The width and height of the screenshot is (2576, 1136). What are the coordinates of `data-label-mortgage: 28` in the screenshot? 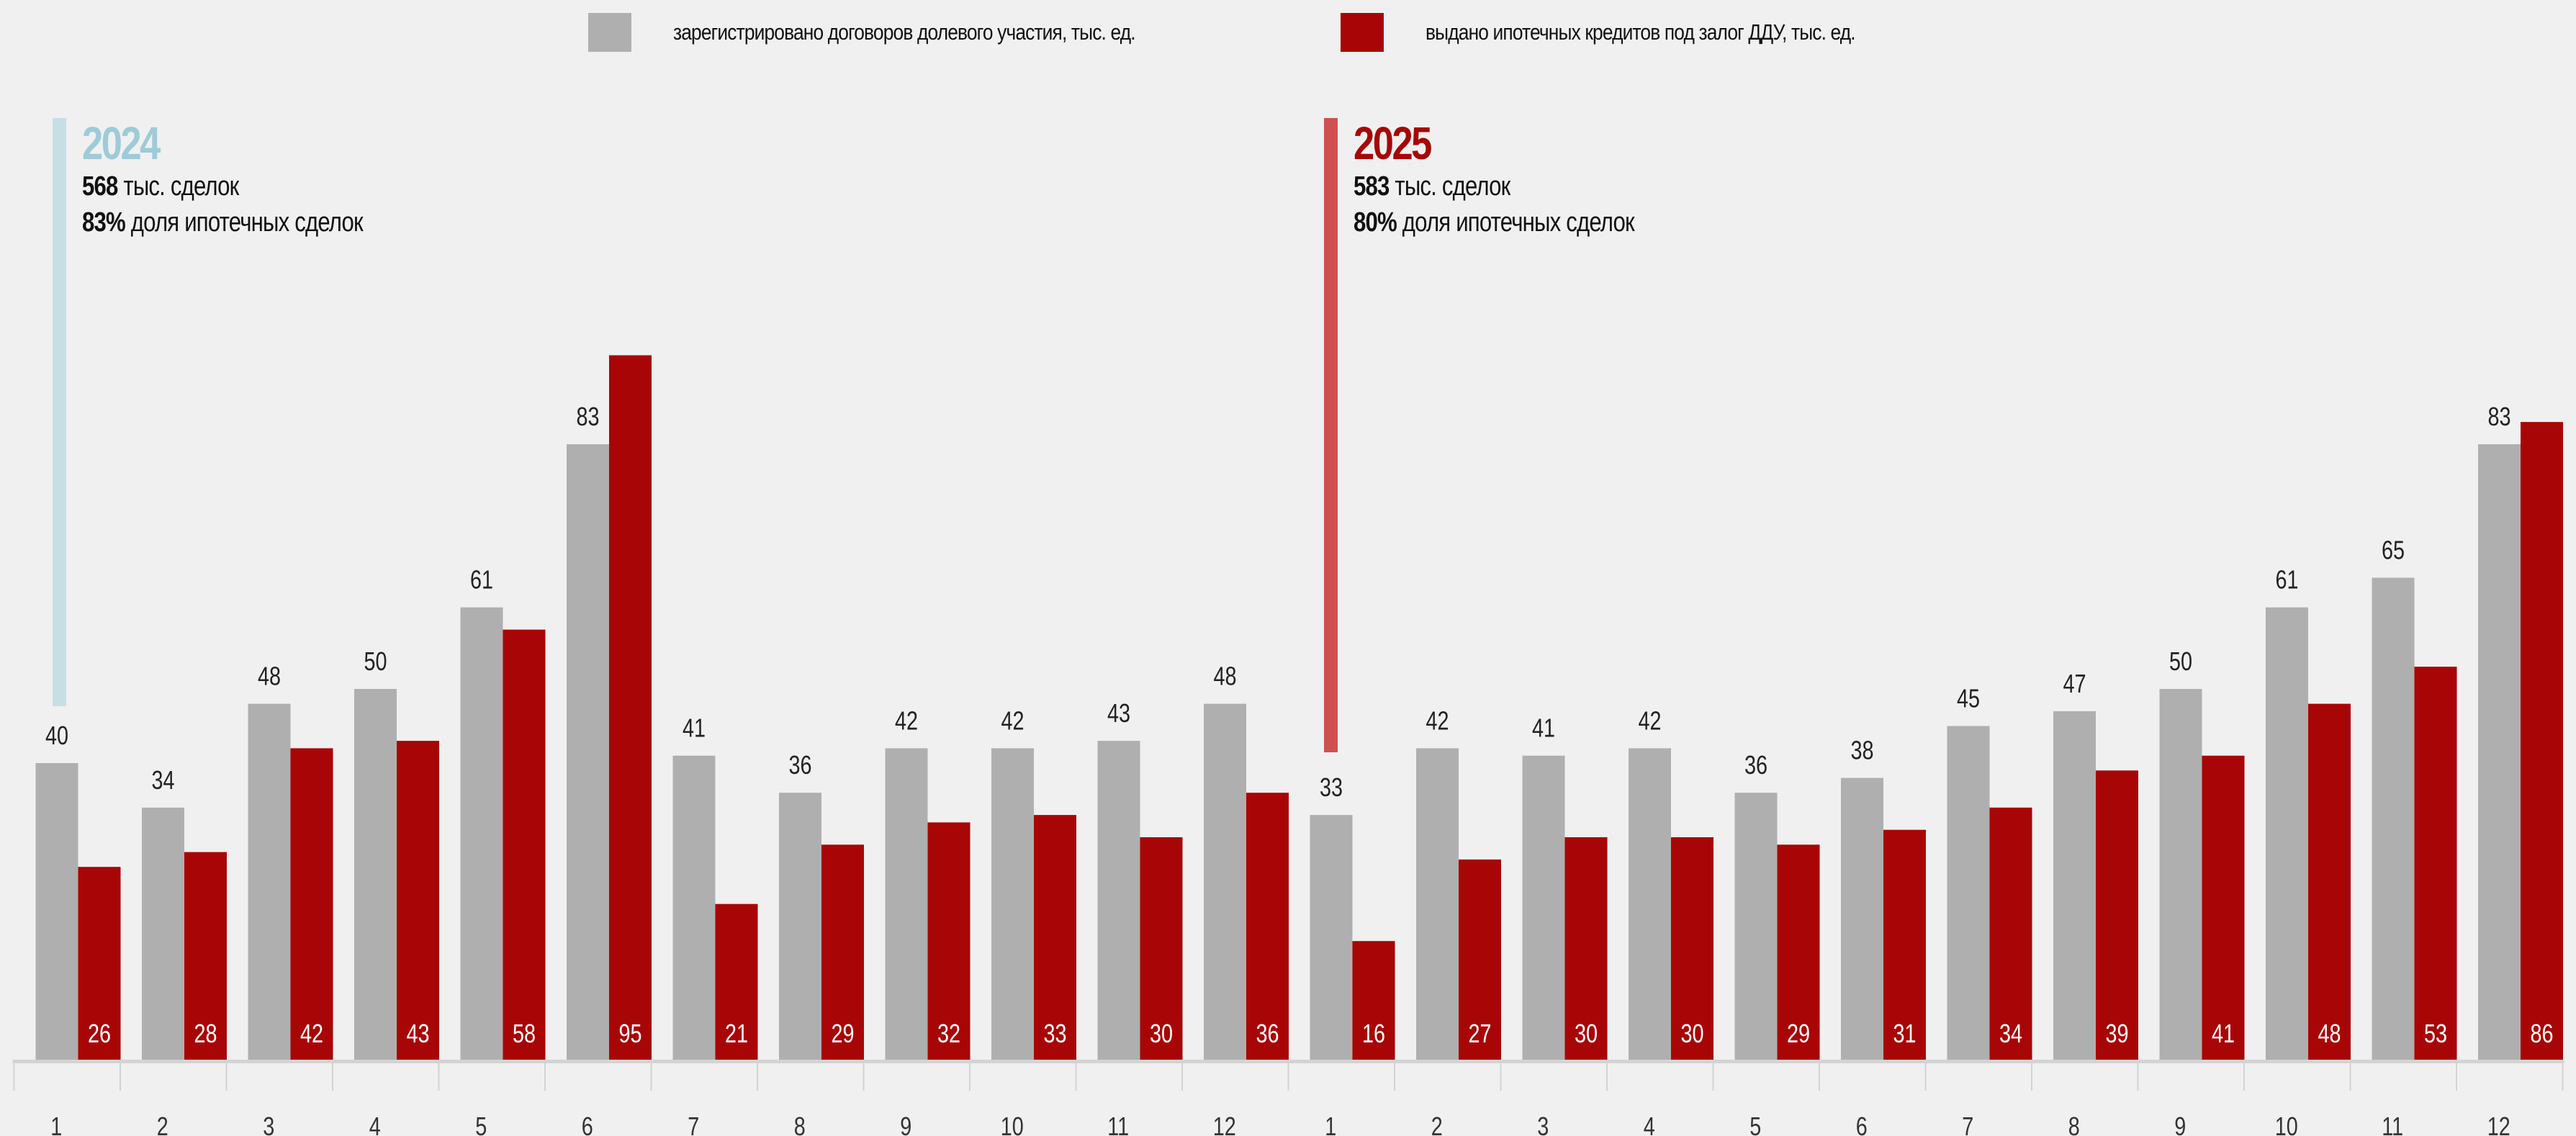 It's located at (205, 1033).